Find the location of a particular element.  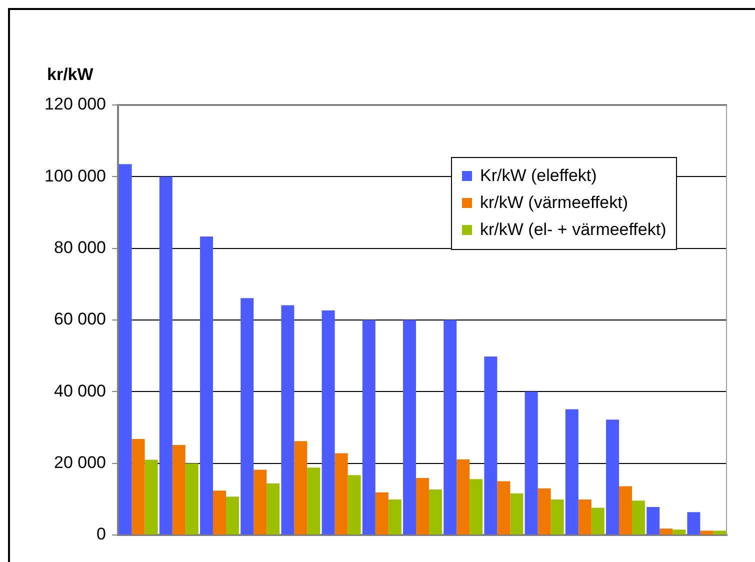

y-tick-label: 100 000 is located at coordinates (75, 176).